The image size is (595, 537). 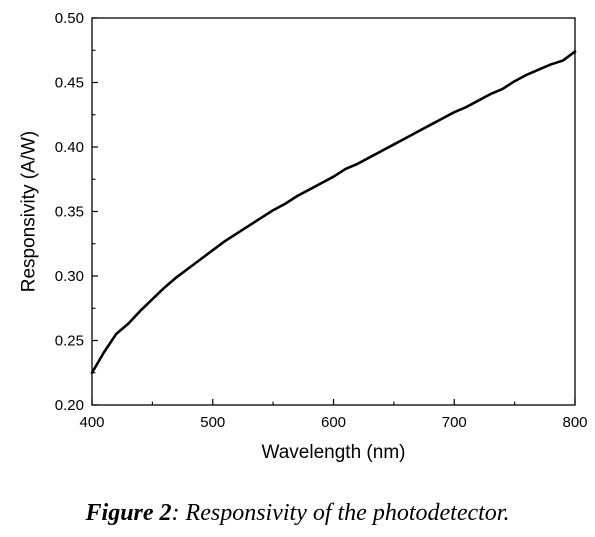 I want to click on y-tick-label: 0.30, so click(x=69, y=276).